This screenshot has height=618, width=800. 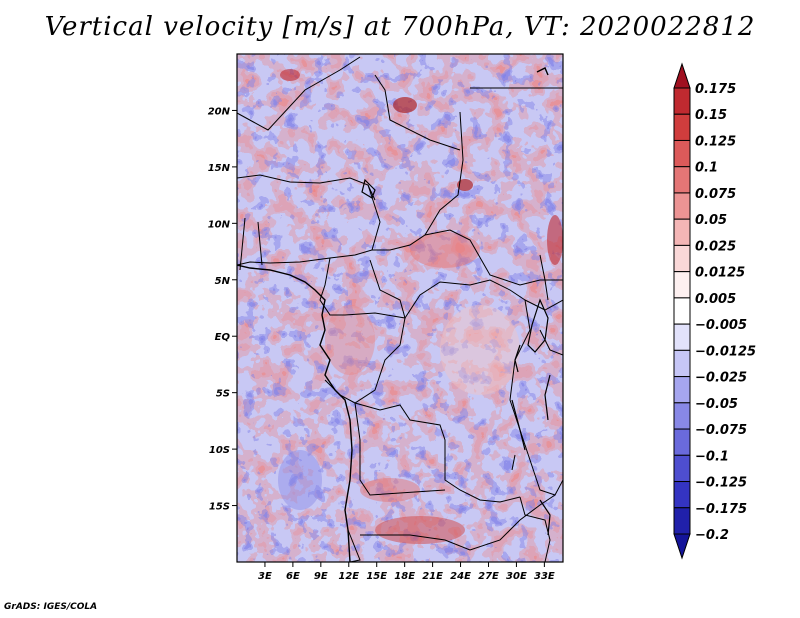 I want to click on y-tick-label: 15S, so click(x=219, y=507).